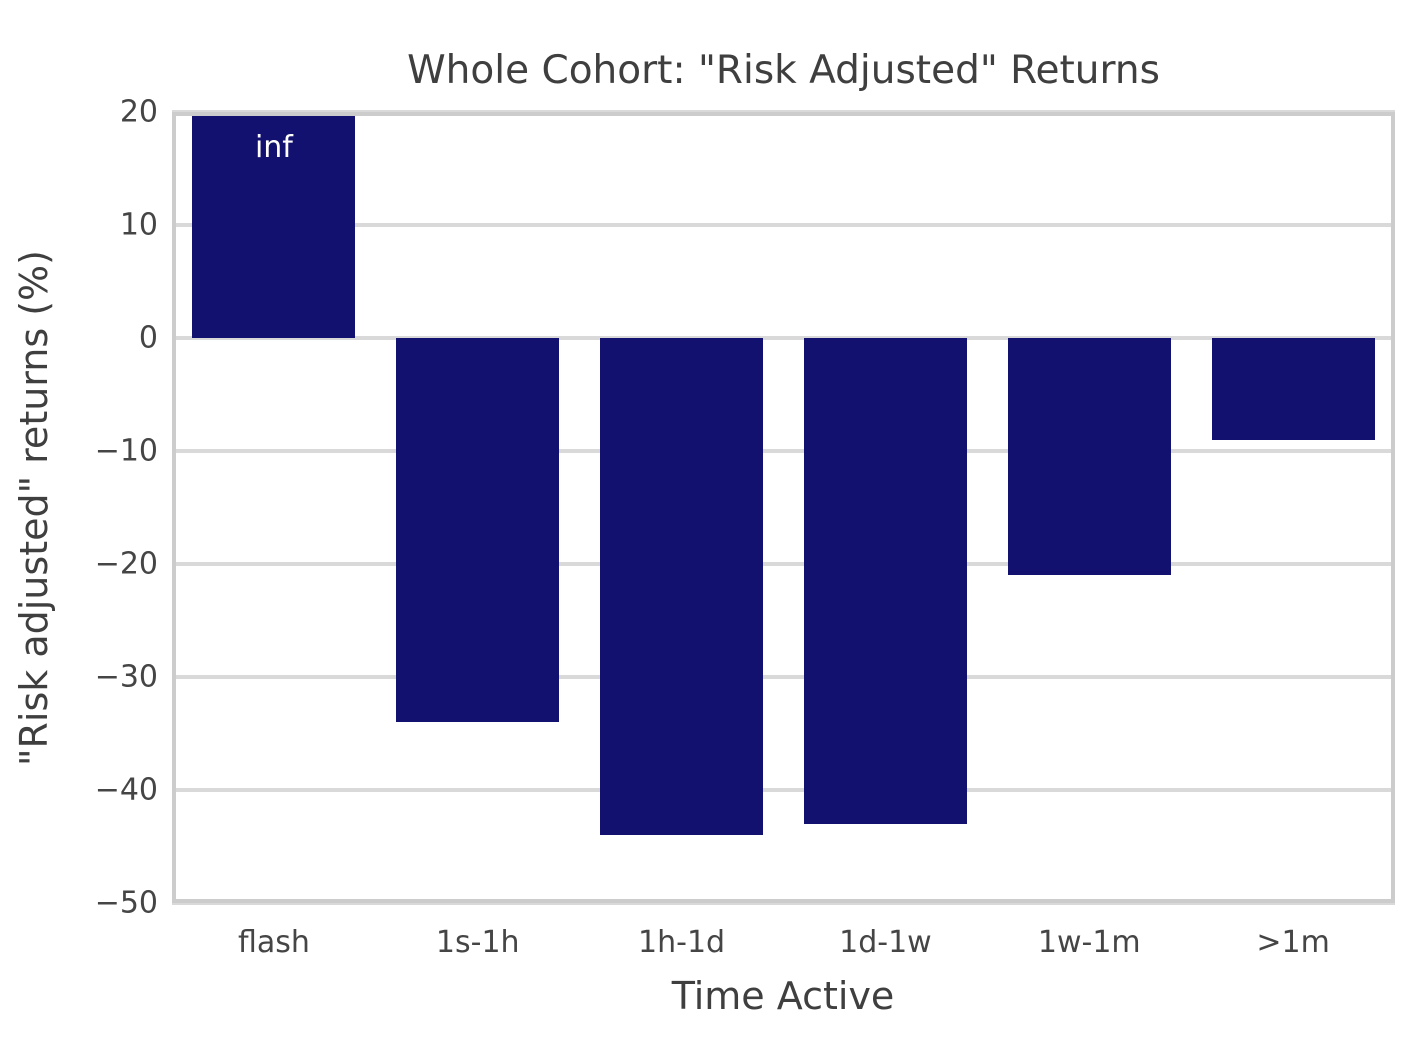 This screenshot has width=1420, height=1040. I want to click on bar-value-label: inf, so click(273, 147).